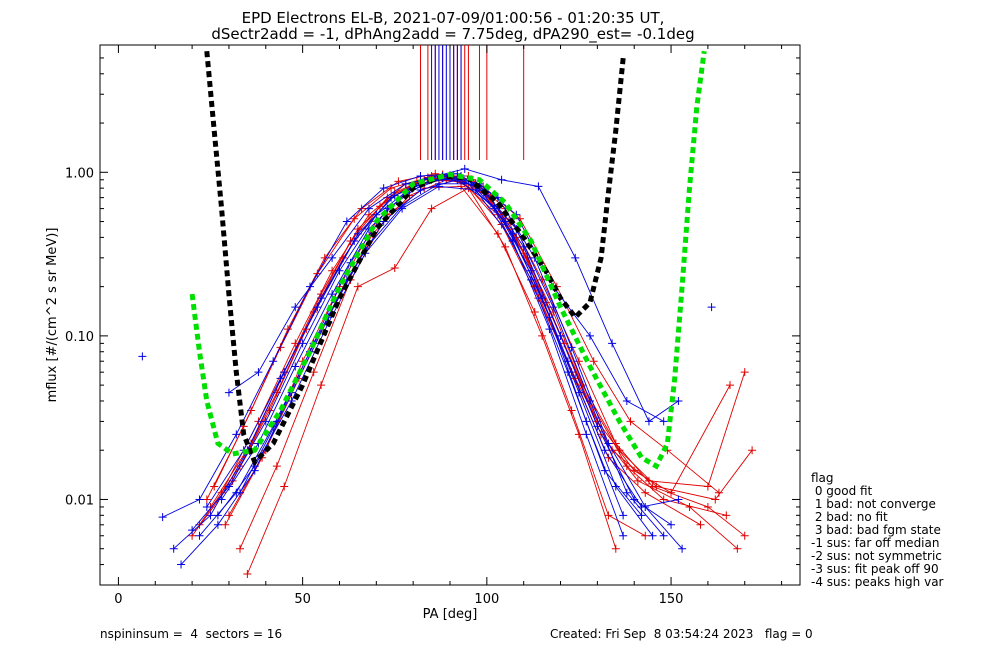 Image resolution: width=1000 pixels, height=650 pixels. I want to click on y-tick-label: 0.01, so click(79, 500).